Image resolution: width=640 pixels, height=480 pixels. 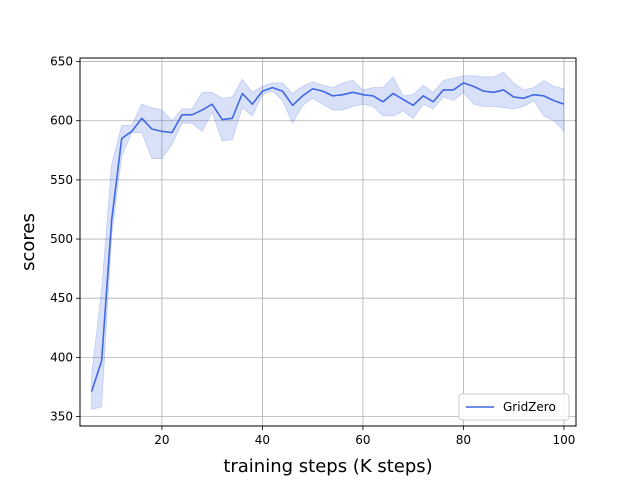 What do you see at coordinates (61, 298) in the screenshot?
I see `y-tick-label: 450` at bounding box center [61, 298].